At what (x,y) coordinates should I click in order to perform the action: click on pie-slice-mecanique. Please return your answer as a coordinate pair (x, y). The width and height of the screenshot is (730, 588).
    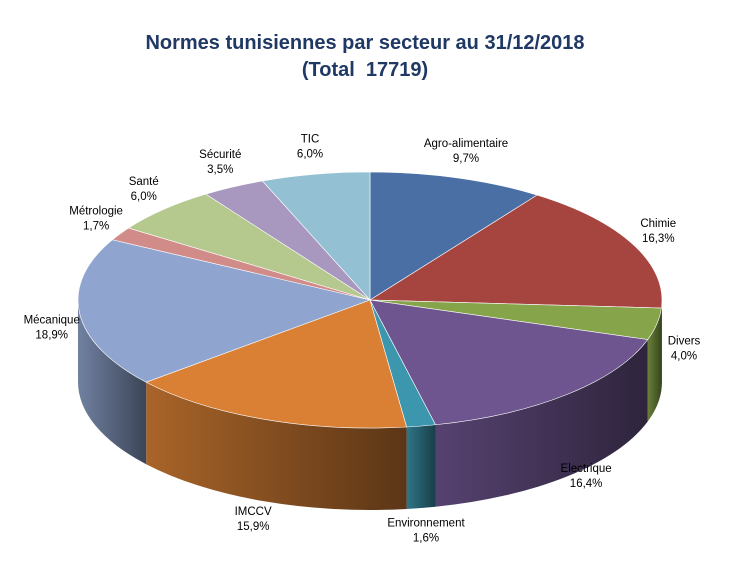
    Looking at the image, I should click on (224, 311).